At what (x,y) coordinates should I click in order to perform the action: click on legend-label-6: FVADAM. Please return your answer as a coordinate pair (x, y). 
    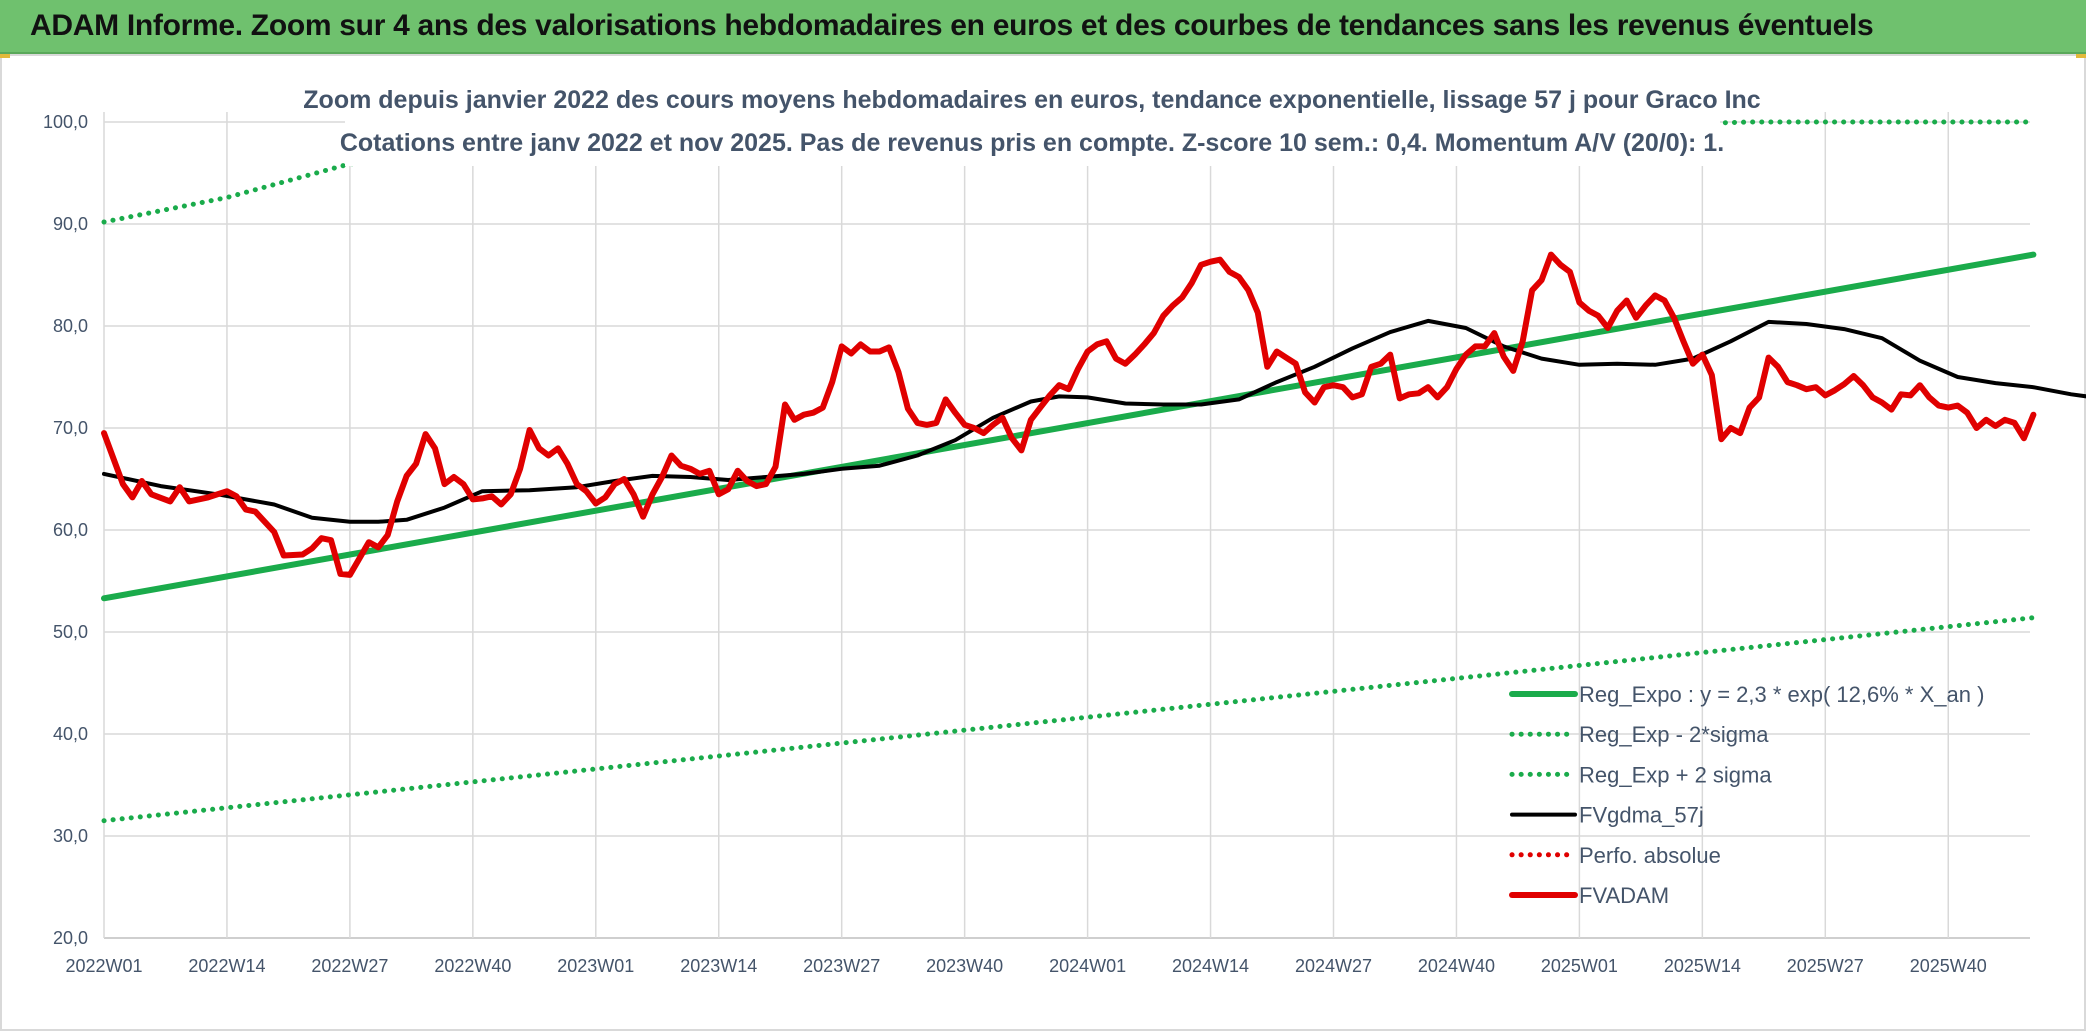
    Looking at the image, I should click on (1624, 895).